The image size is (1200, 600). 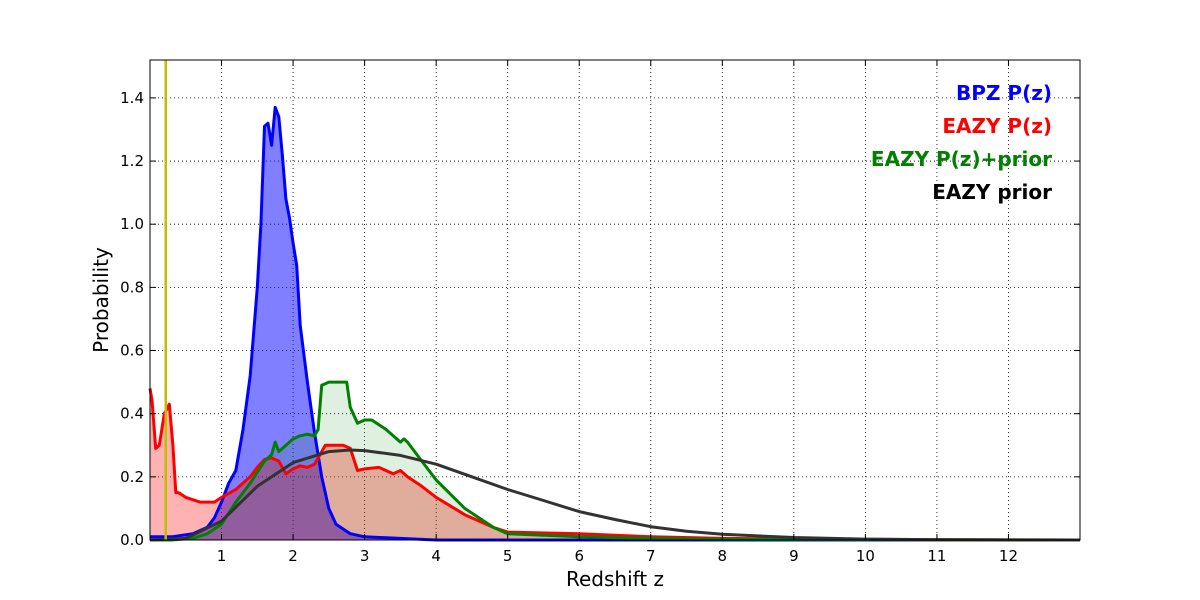 What do you see at coordinates (222, 556) in the screenshot?
I see `x-tick-label: 1` at bounding box center [222, 556].